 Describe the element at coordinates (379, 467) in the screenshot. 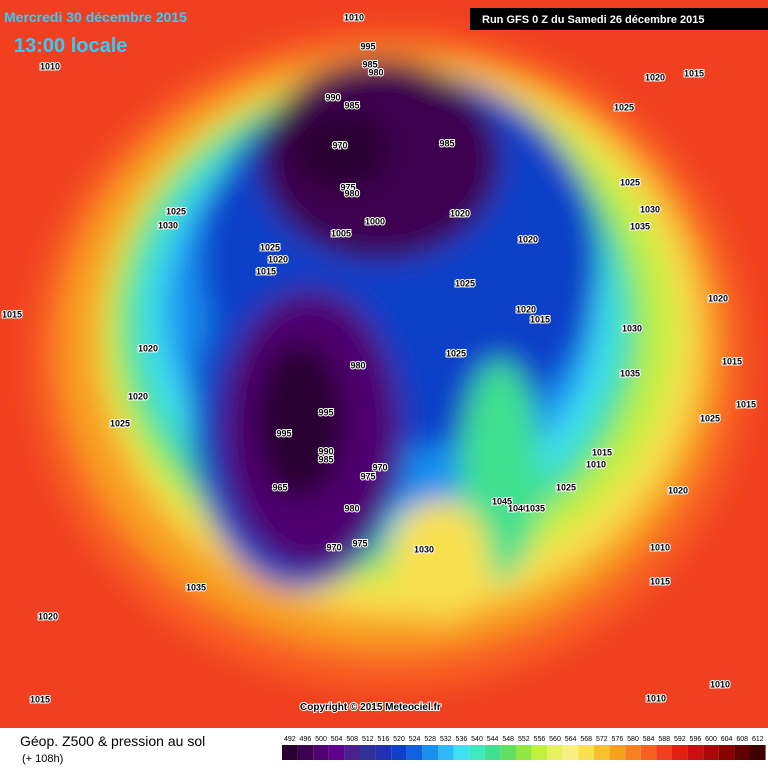

I see `isobar-label: 970` at that location.